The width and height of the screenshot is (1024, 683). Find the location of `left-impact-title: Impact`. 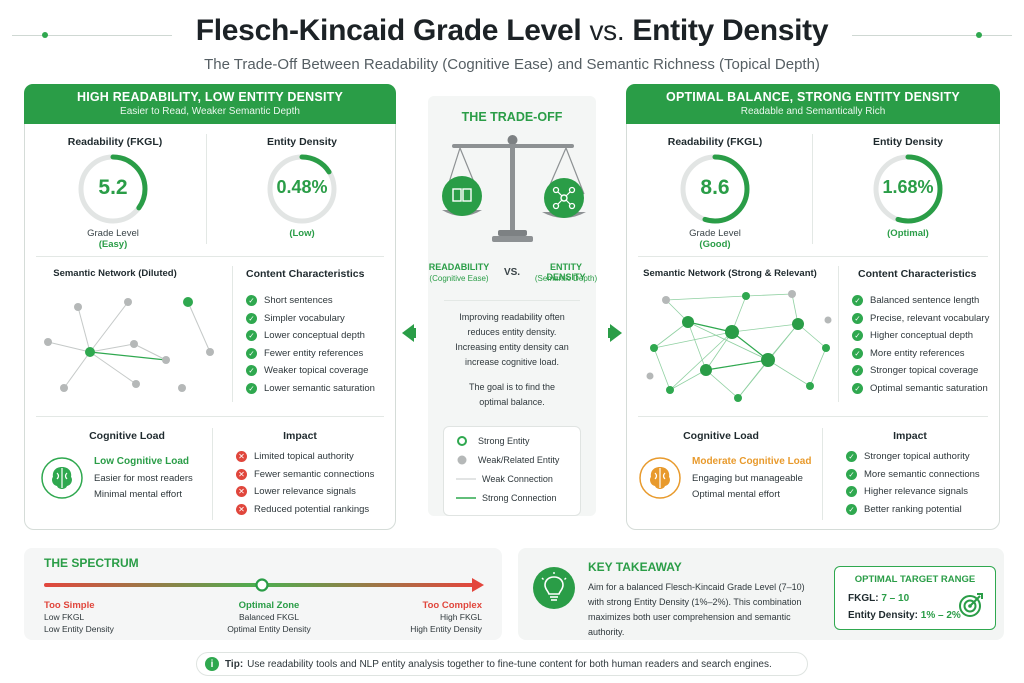

left-impact-title: Impact is located at coordinates (300, 436).